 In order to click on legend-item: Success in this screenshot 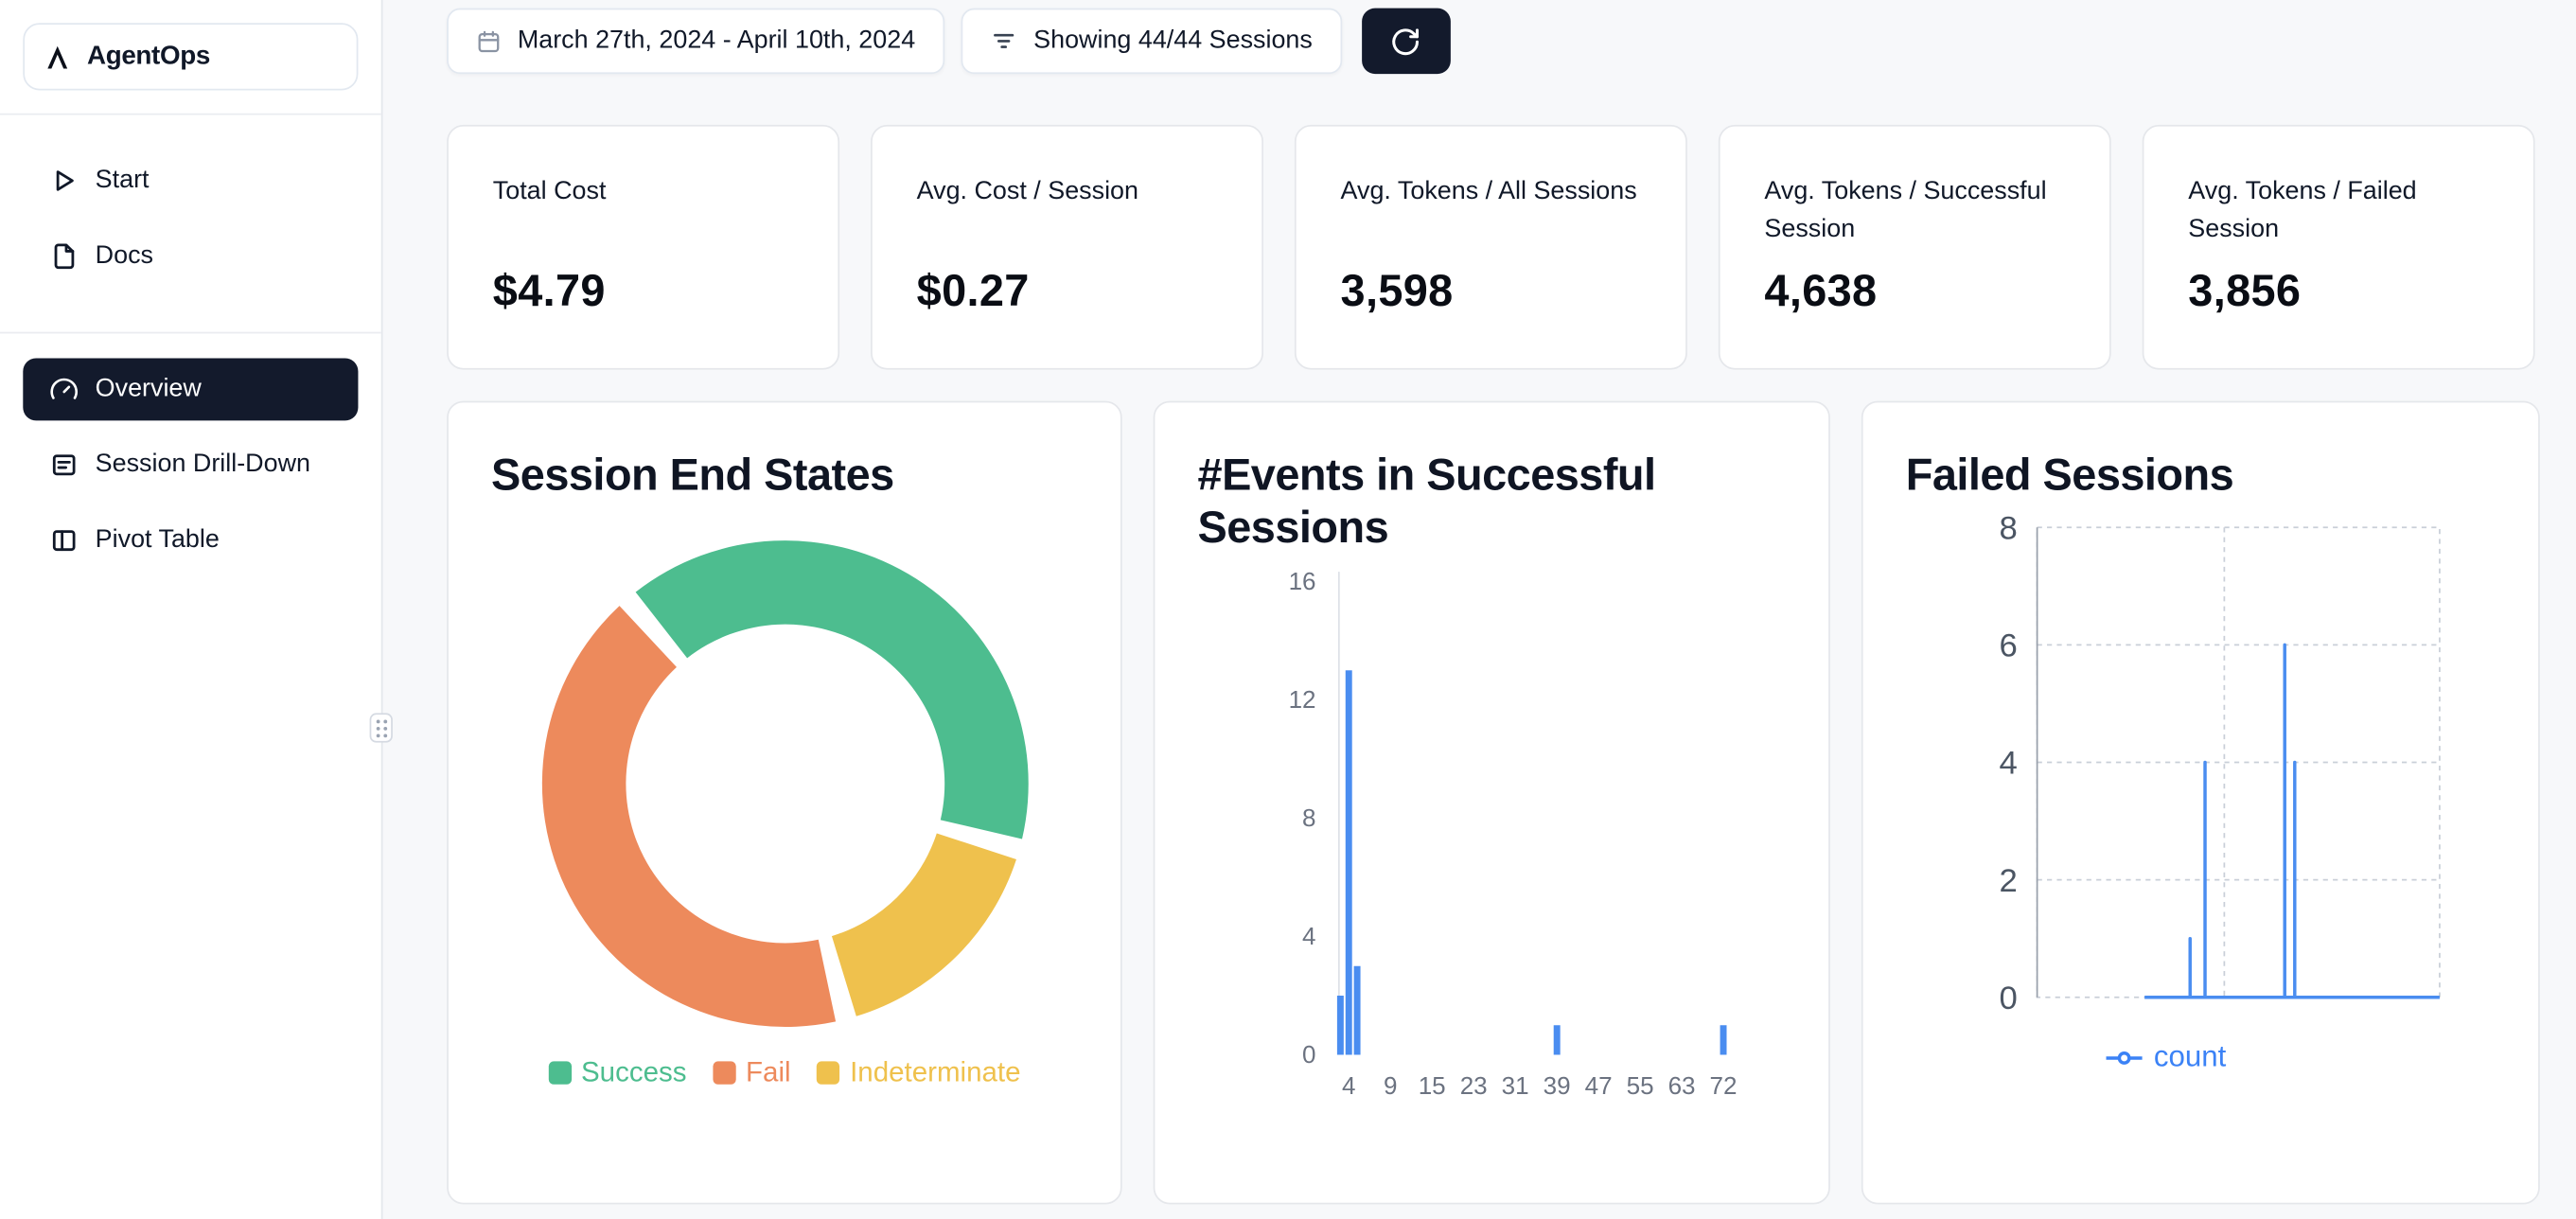, I will do `click(617, 1073)`.